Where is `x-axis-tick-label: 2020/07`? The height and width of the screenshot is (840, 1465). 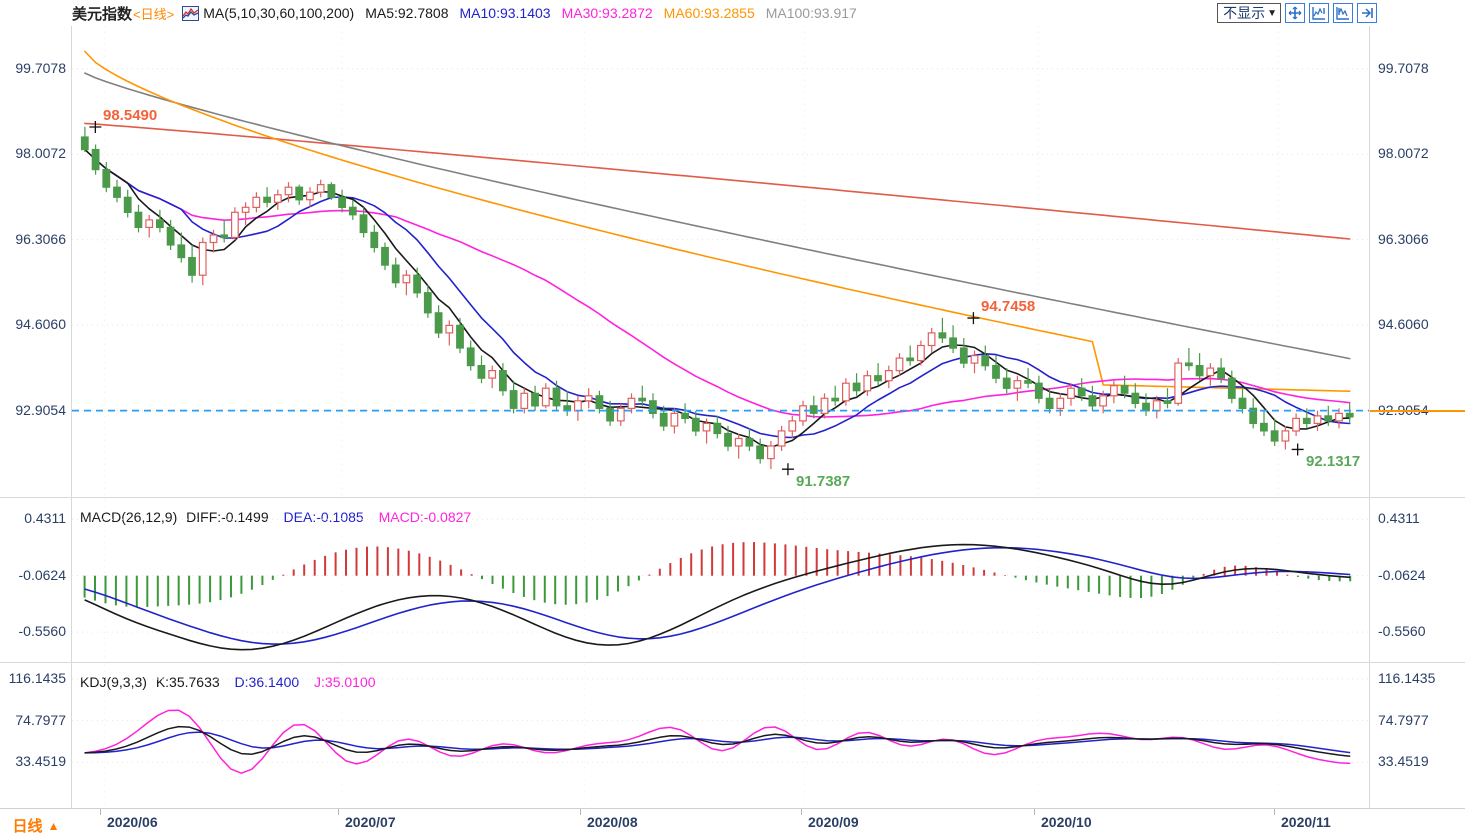
x-axis-tick-label: 2020/07 is located at coordinates (370, 822).